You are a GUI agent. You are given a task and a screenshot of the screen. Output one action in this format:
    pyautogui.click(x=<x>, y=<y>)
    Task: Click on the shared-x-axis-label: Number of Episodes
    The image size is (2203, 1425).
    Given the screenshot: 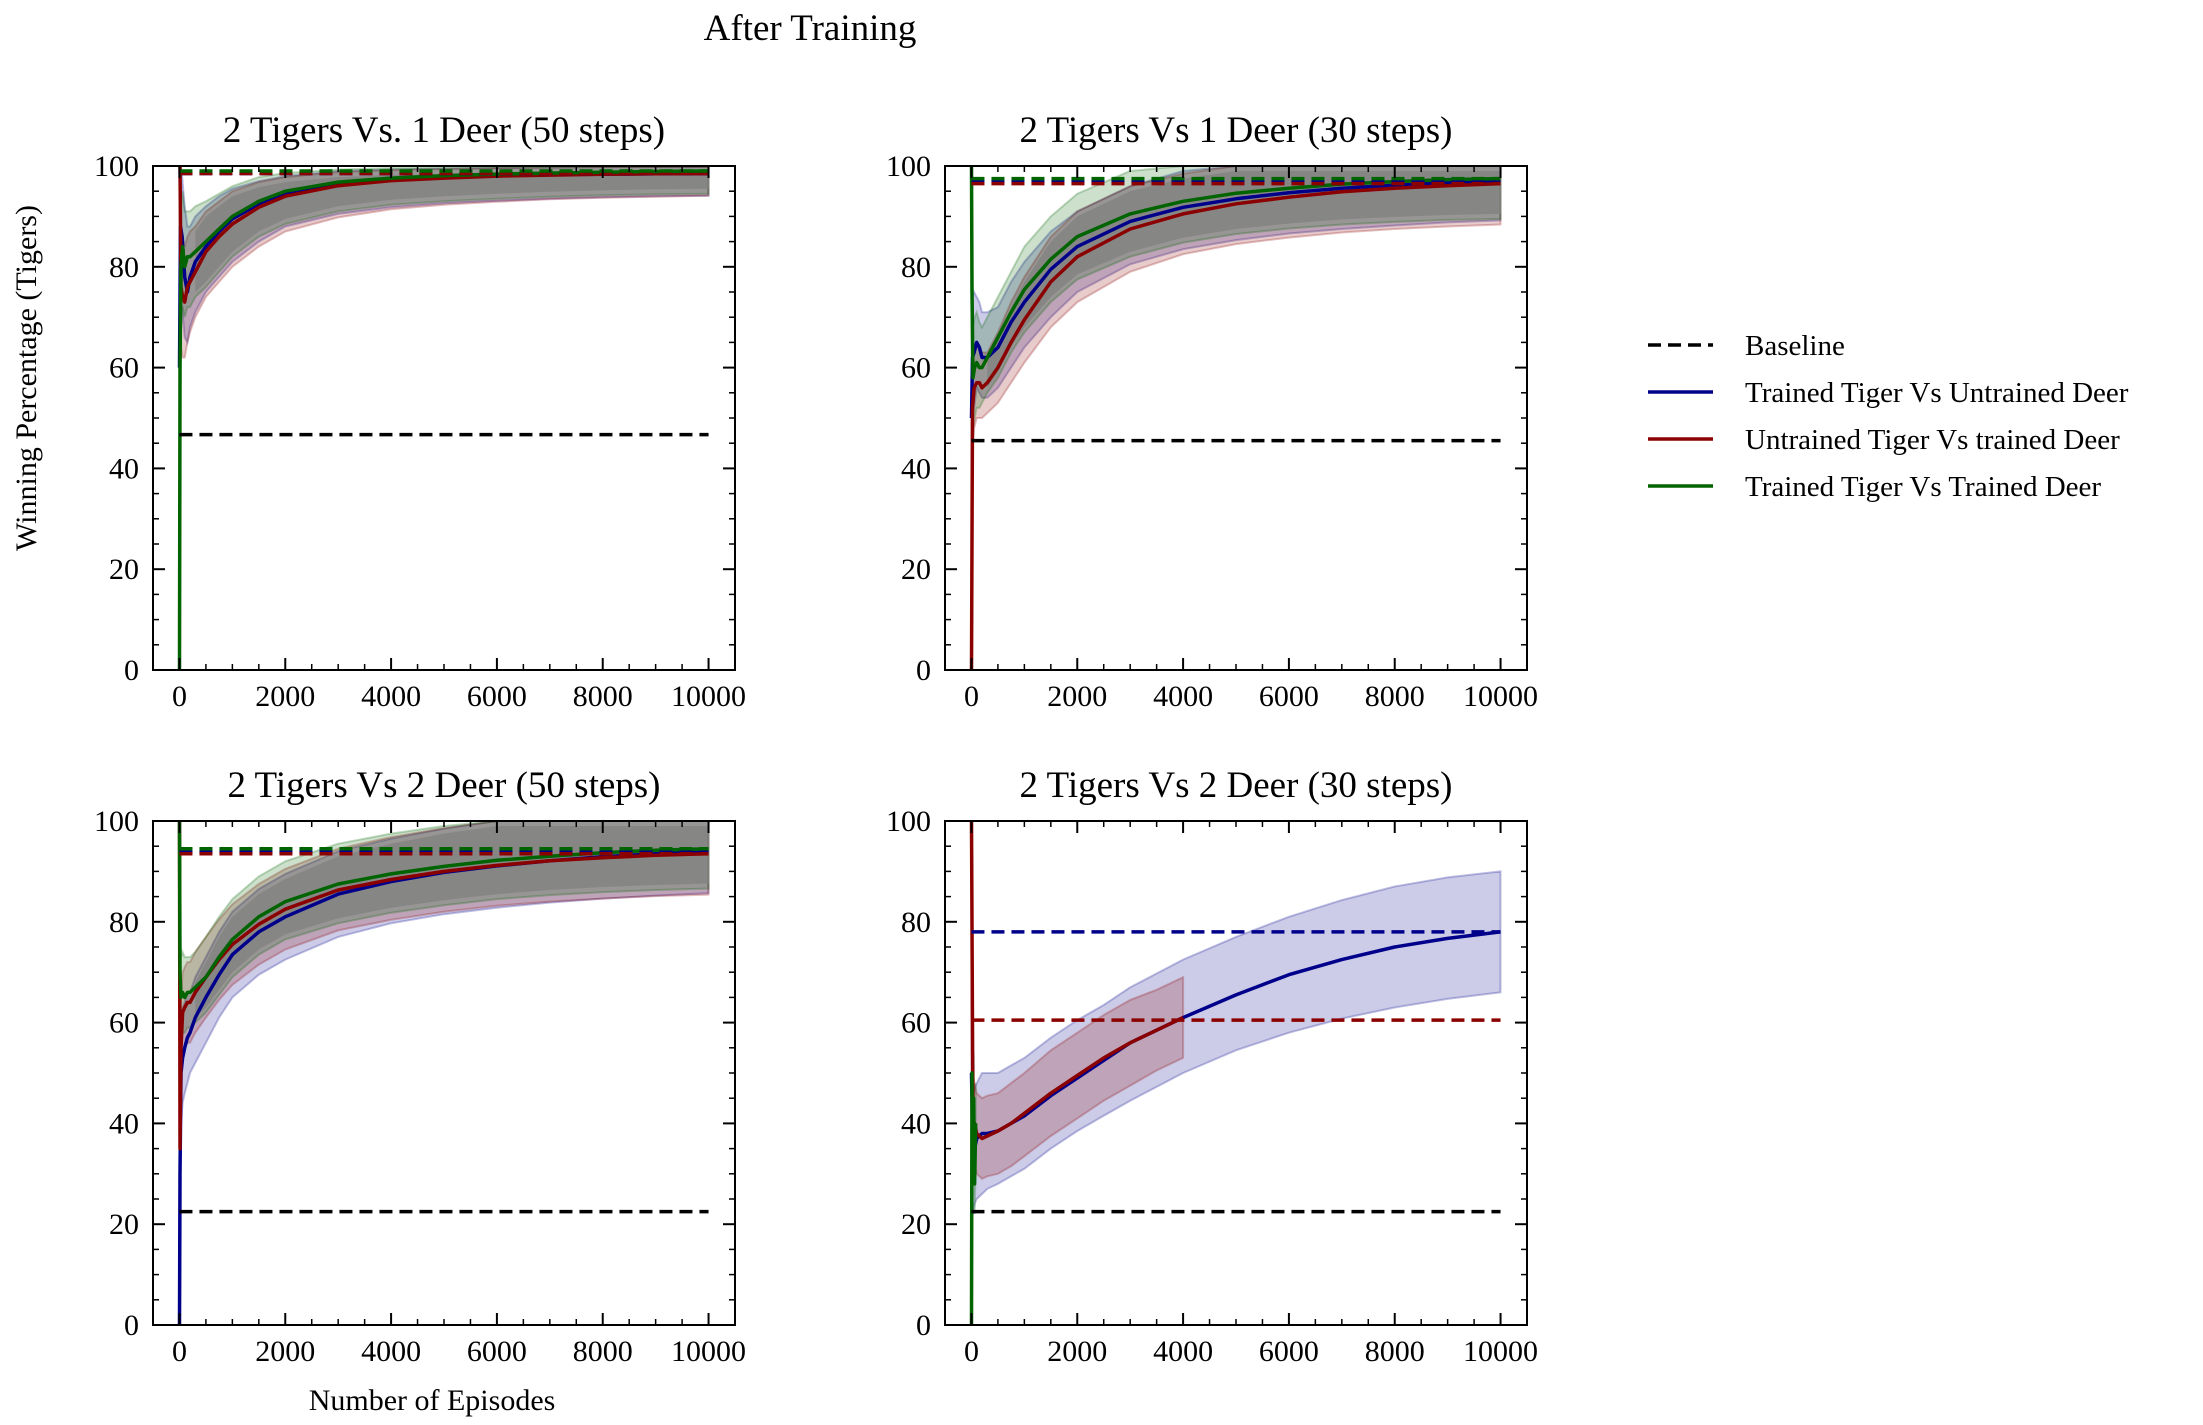 What is the action you would take?
    pyautogui.click(x=432, y=1400)
    